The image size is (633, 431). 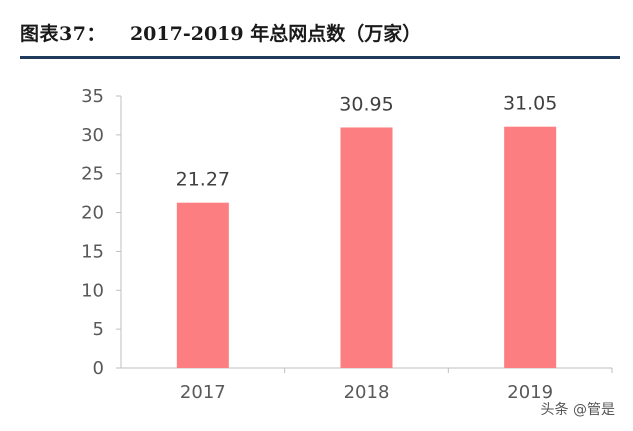 What do you see at coordinates (98, 329) in the screenshot?
I see `y-tick-label: 5` at bounding box center [98, 329].